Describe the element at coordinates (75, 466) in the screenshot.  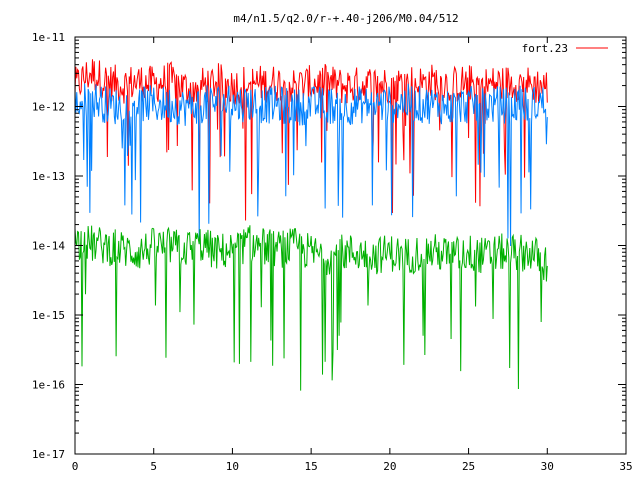
I see `x-tick-label: 0` at that location.